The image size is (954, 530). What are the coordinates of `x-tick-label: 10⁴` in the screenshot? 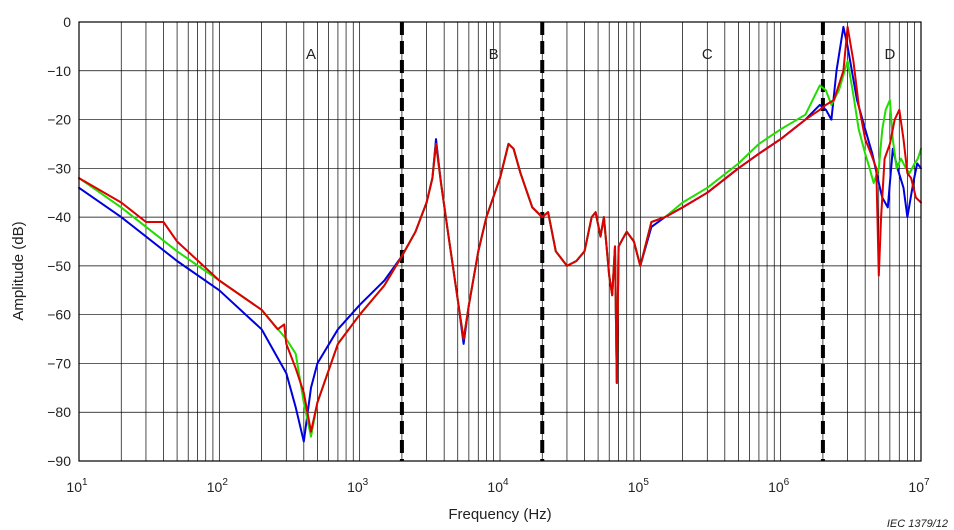 It's located at (498, 486).